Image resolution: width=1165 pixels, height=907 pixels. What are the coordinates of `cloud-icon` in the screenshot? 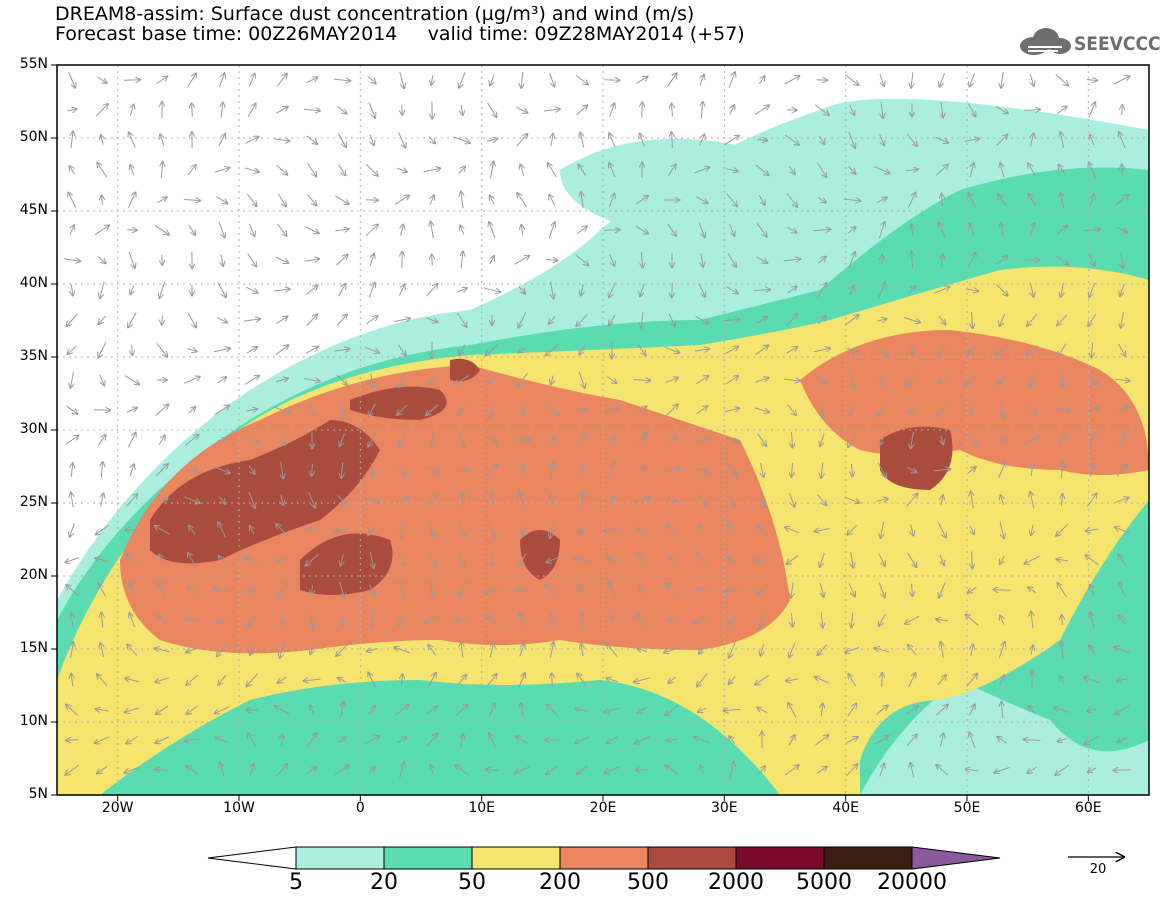 It's located at (1045, 41).